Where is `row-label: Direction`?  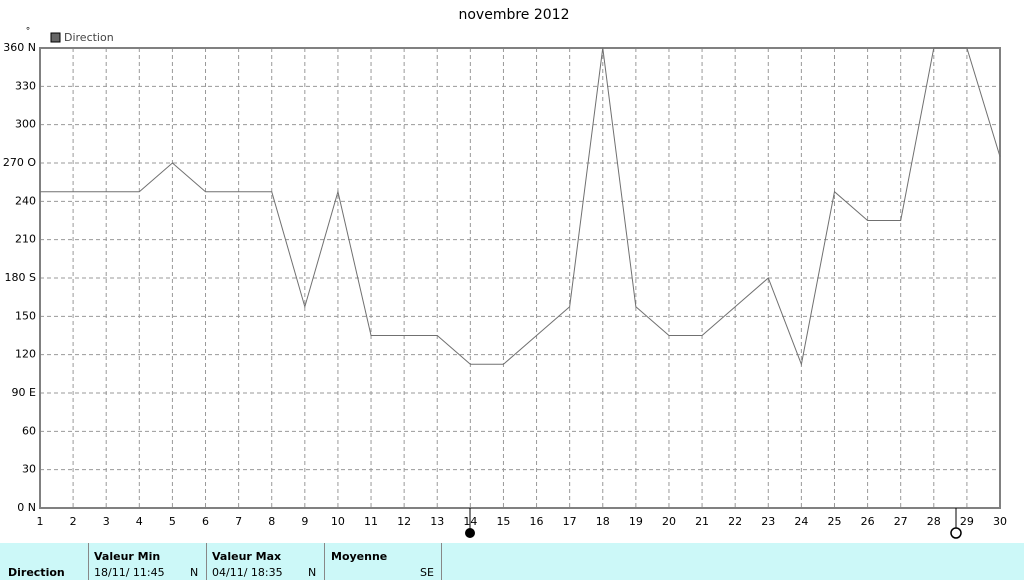 row-label: Direction is located at coordinates (36, 572).